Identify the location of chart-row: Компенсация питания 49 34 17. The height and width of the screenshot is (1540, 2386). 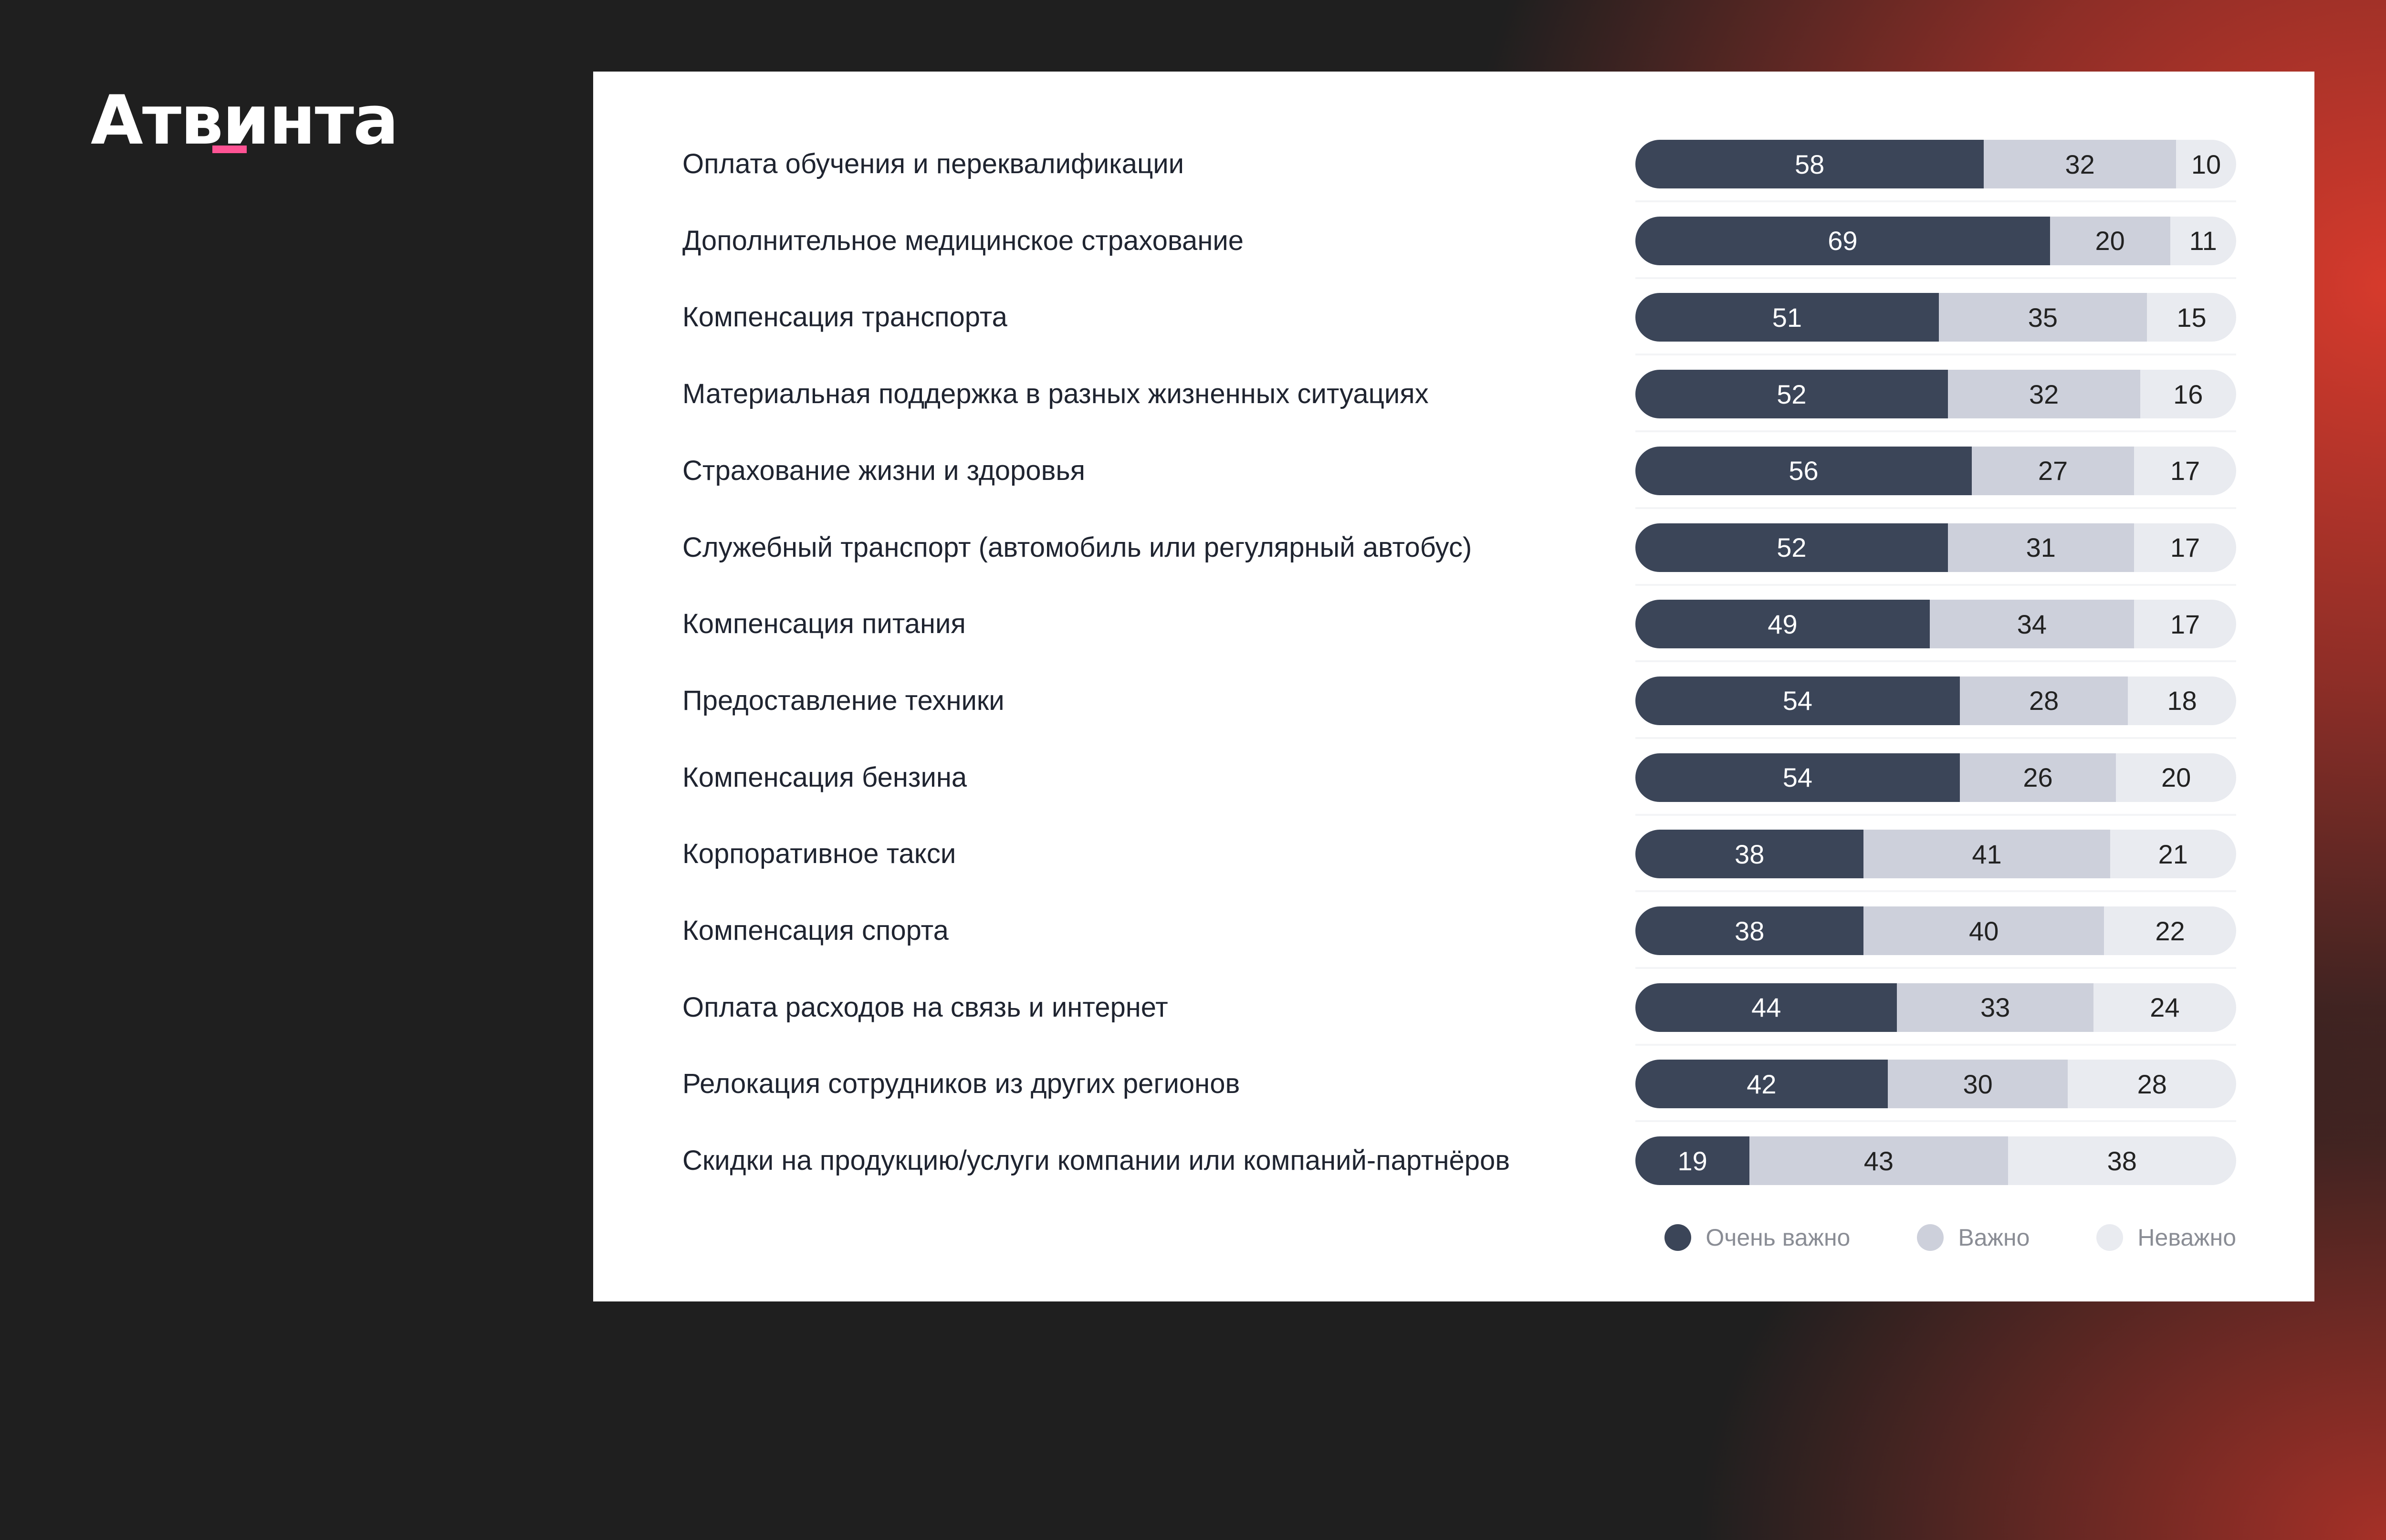
(1454, 625).